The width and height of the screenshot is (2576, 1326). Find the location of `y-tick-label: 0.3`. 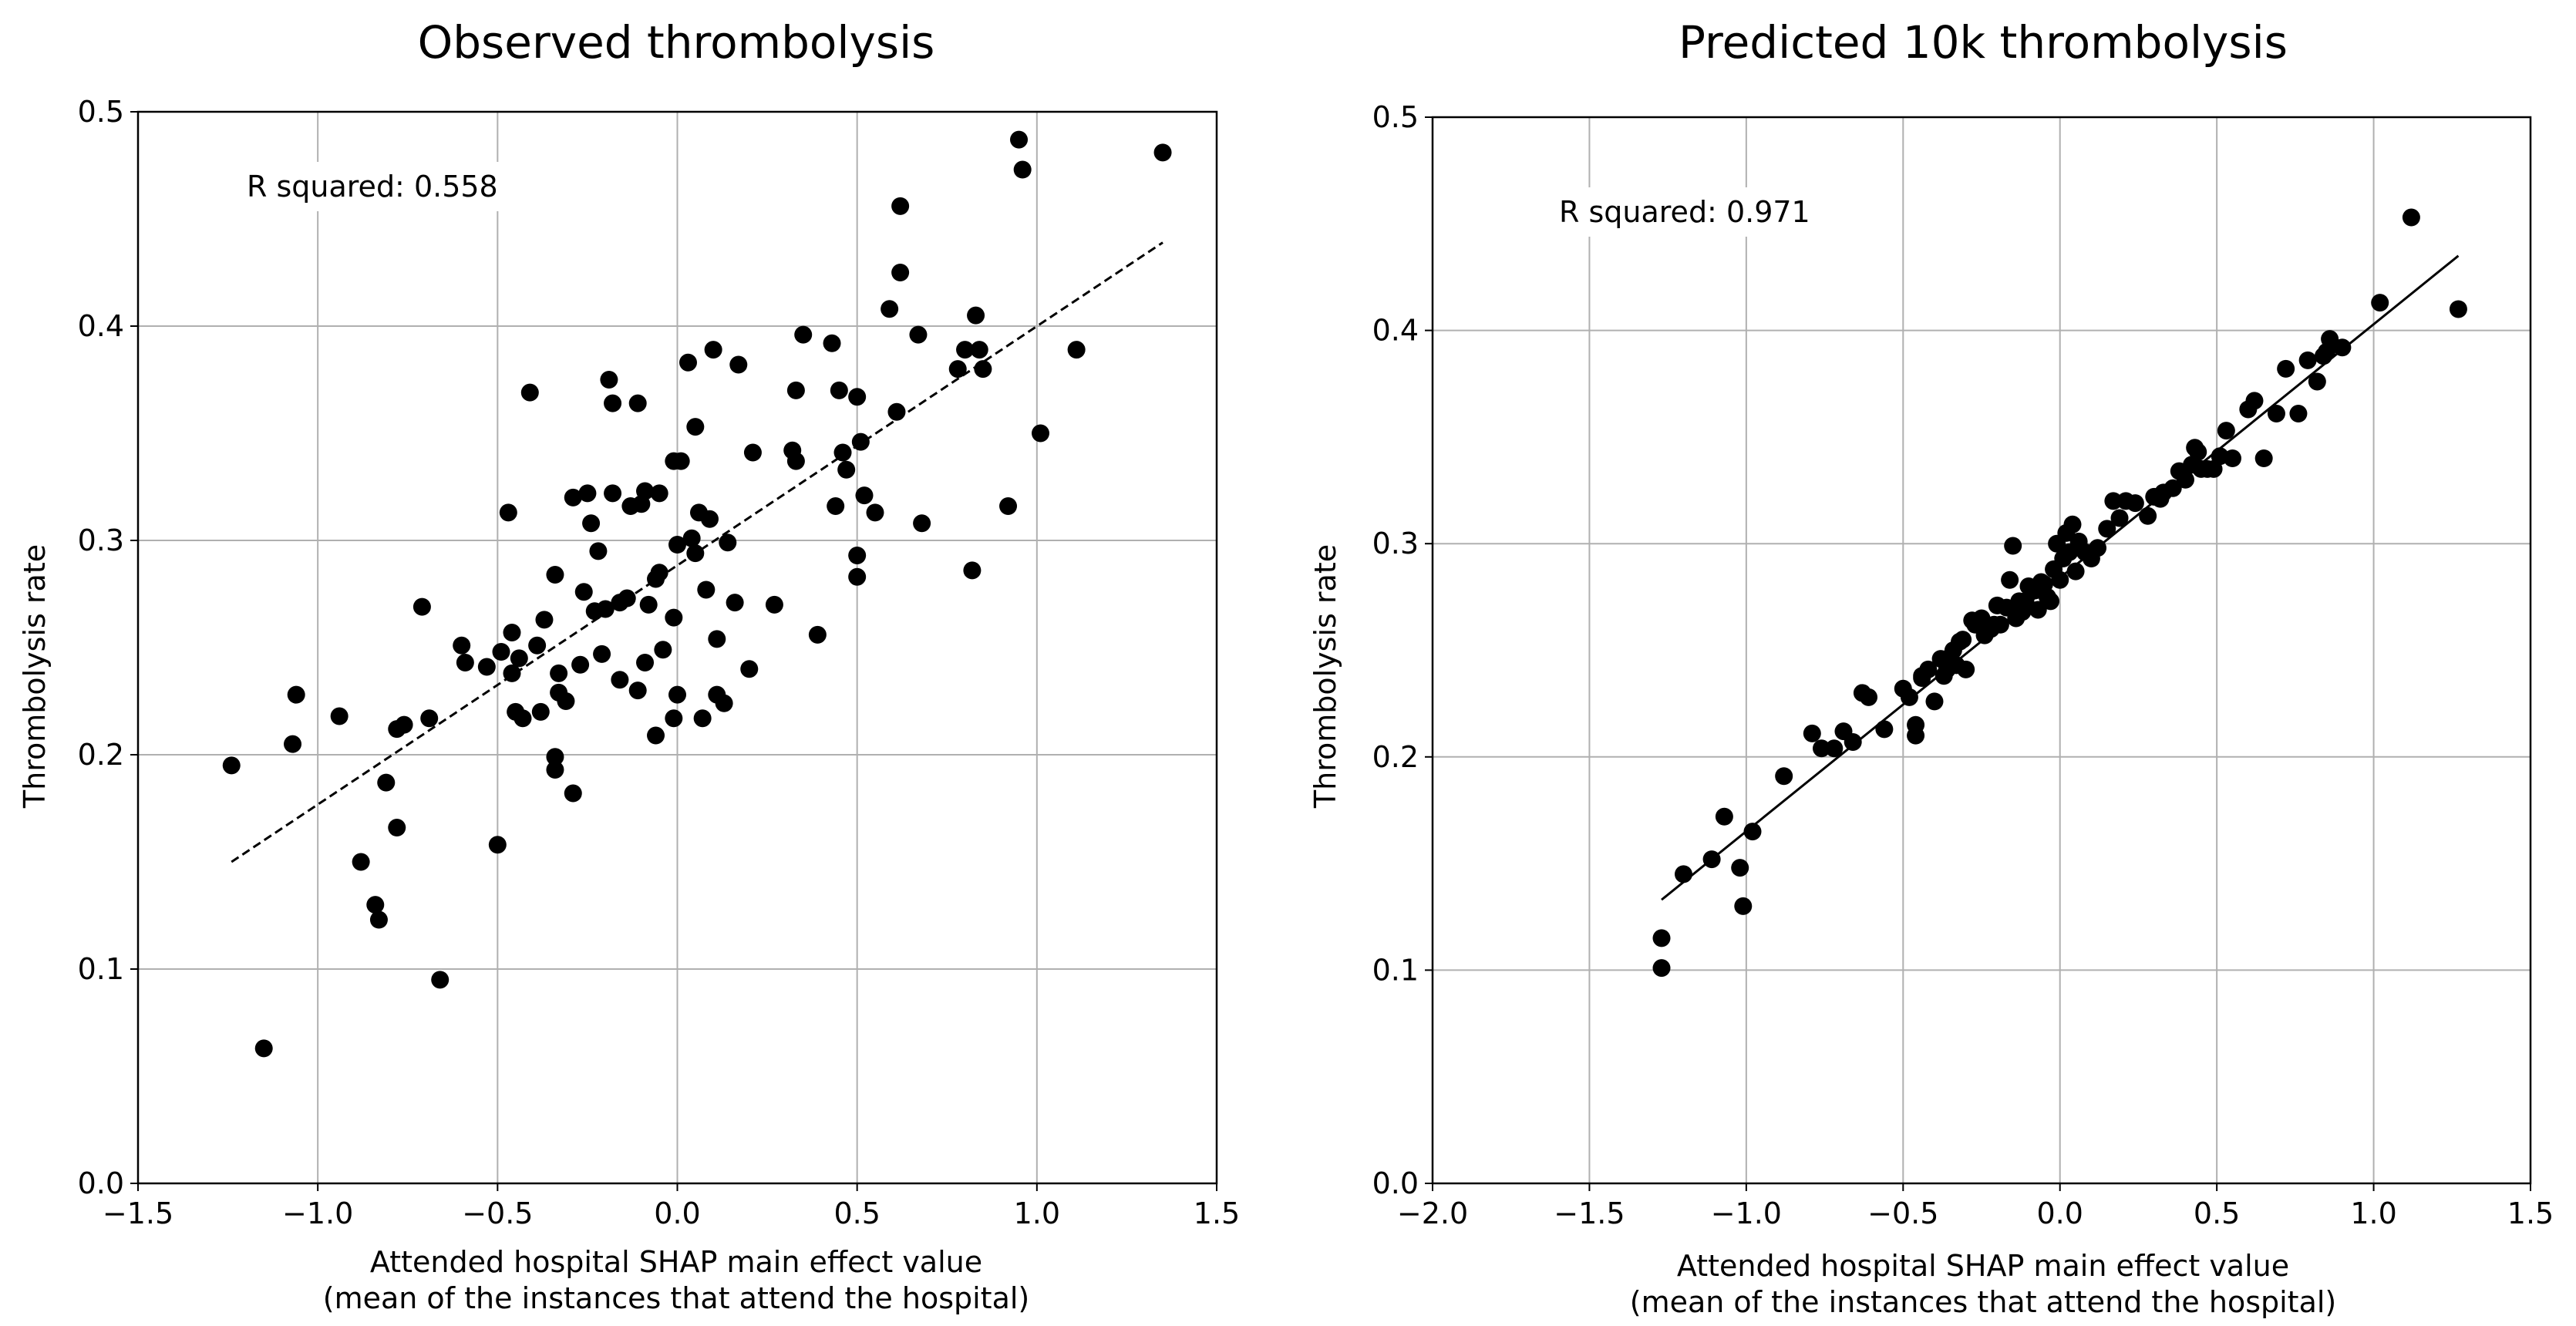

y-tick-label: 0.3 is located at coordinates (101, 540).